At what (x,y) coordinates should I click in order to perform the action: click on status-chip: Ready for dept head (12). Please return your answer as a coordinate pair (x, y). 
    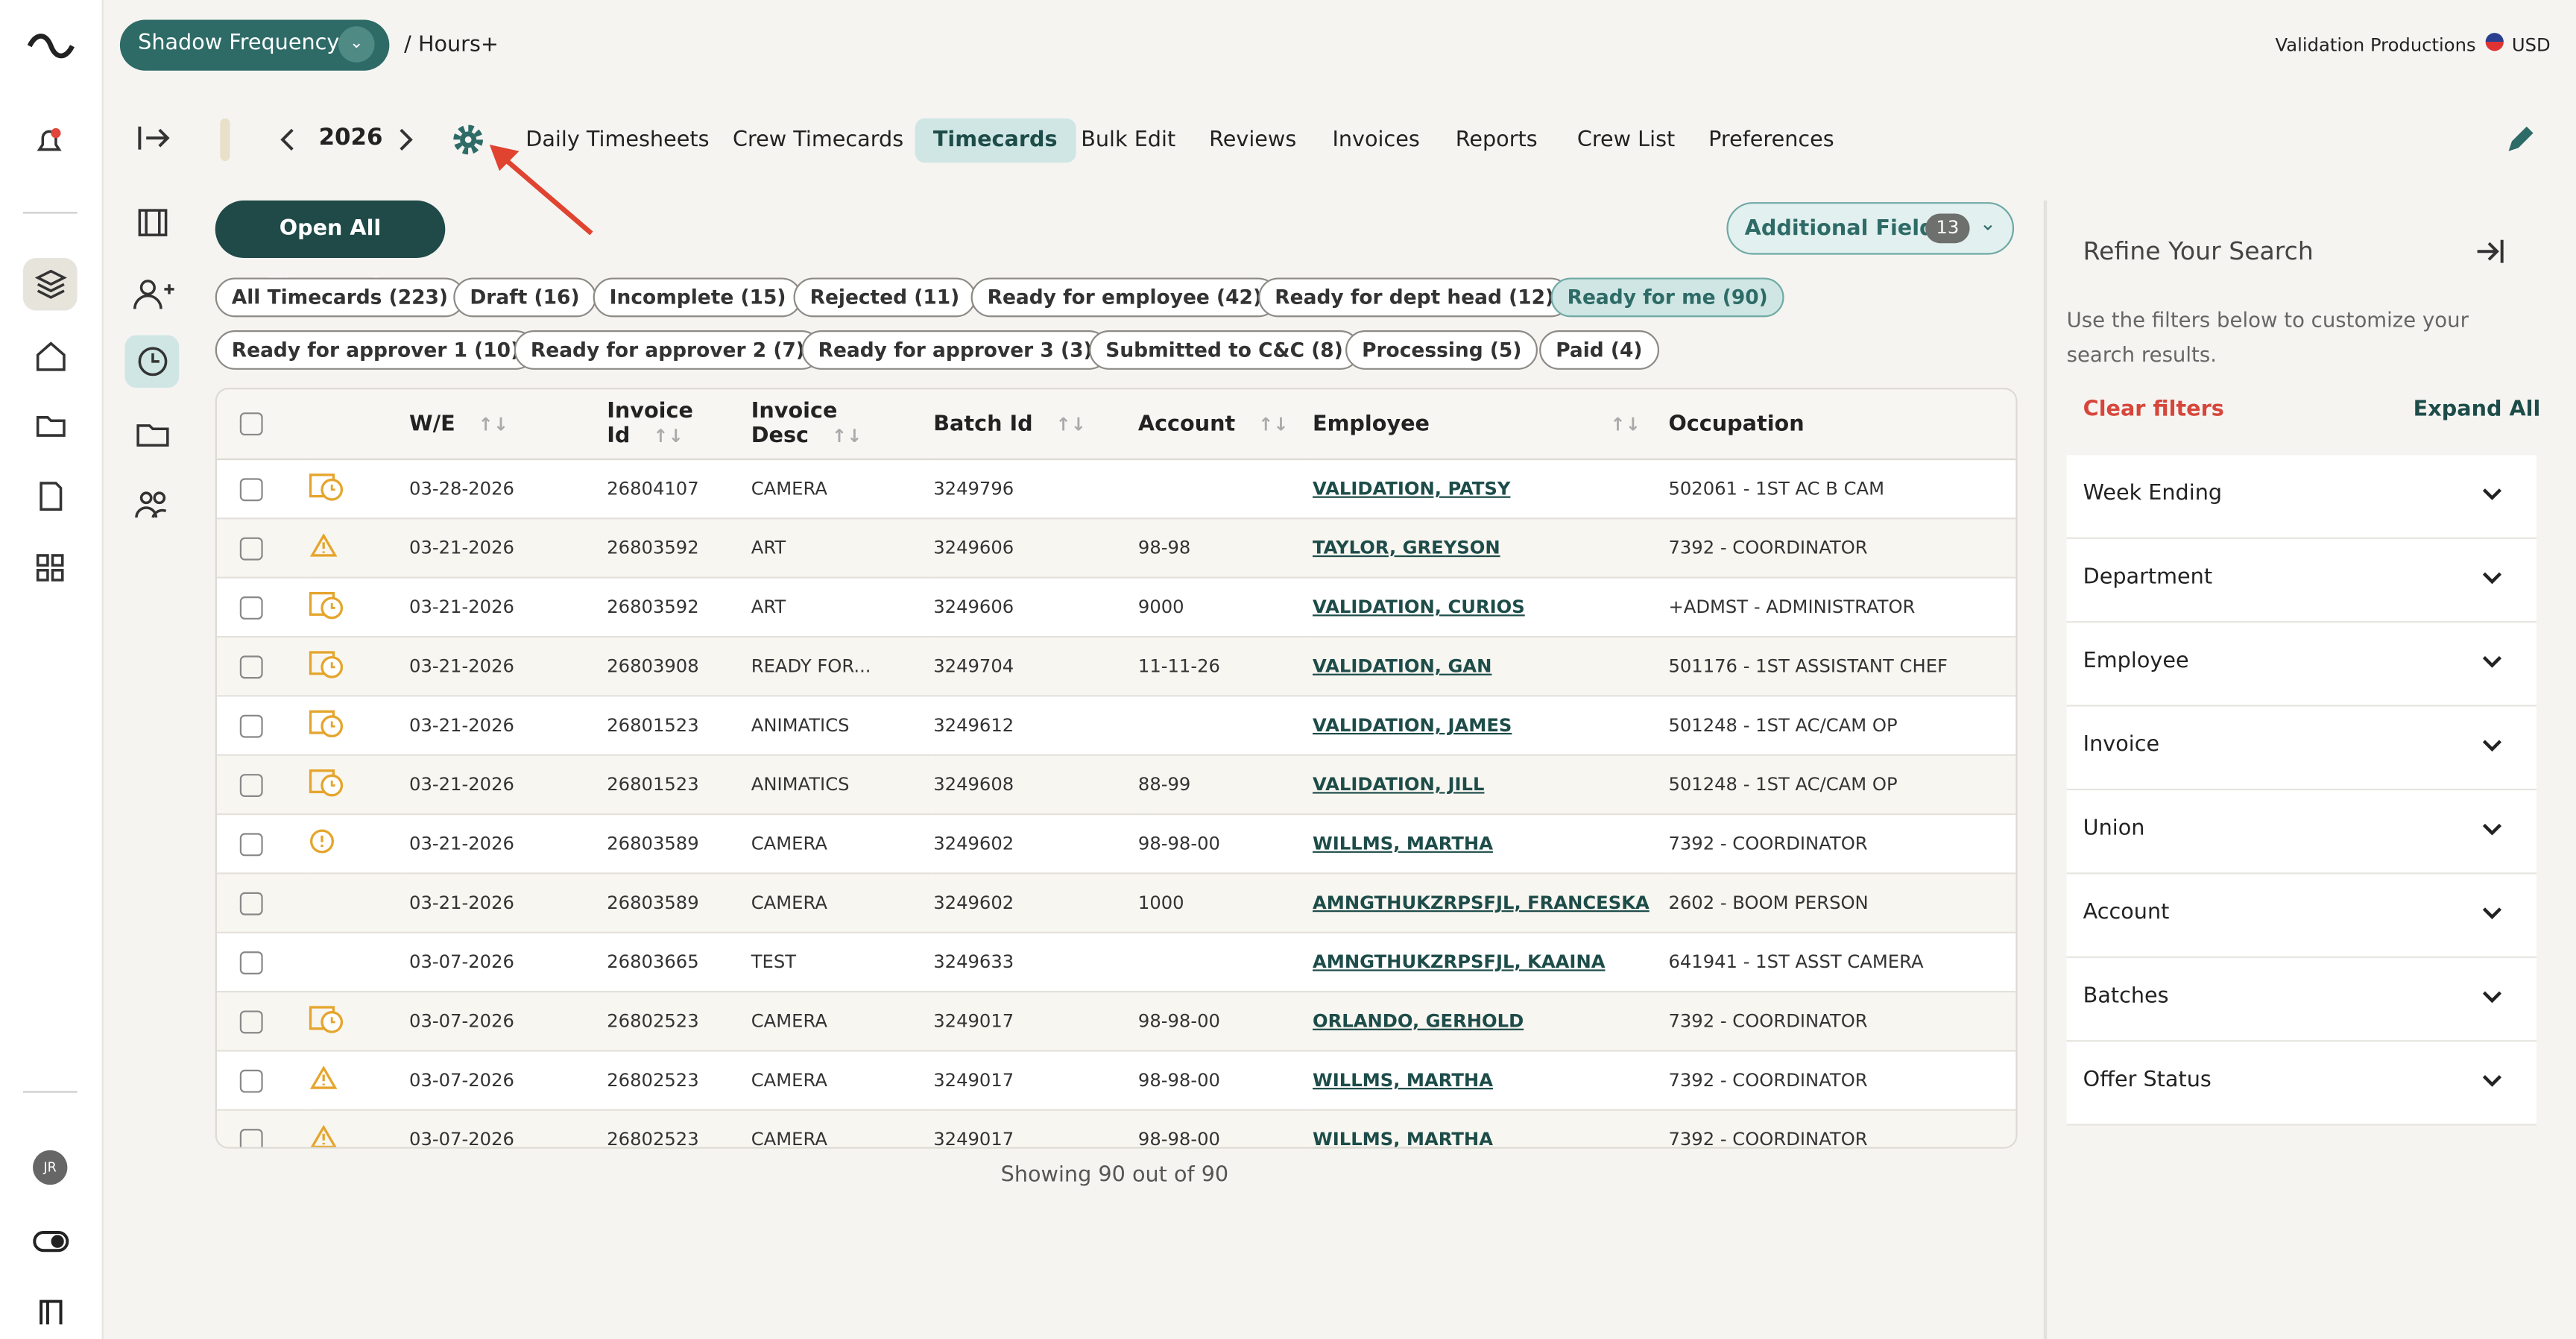
    Looking at the image, I should click on (1414, 297).